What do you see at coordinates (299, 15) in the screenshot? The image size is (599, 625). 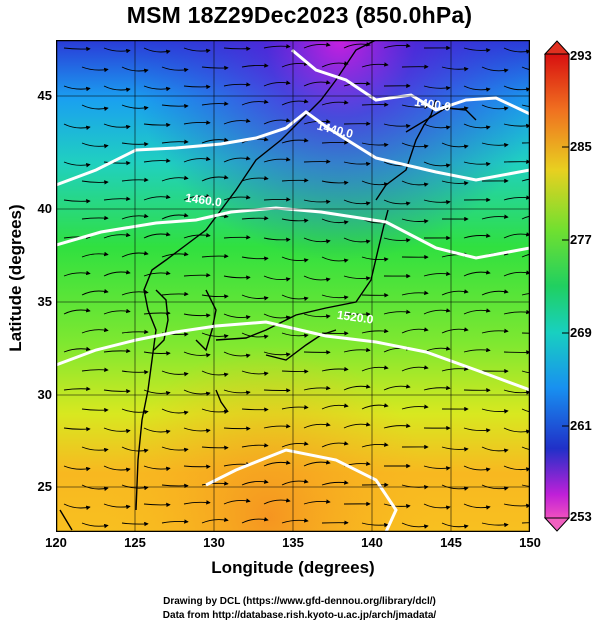 I see `chart-title: MSM 18Z29Dec2023 (850.0hPa)` at bounding box center [299, 15].